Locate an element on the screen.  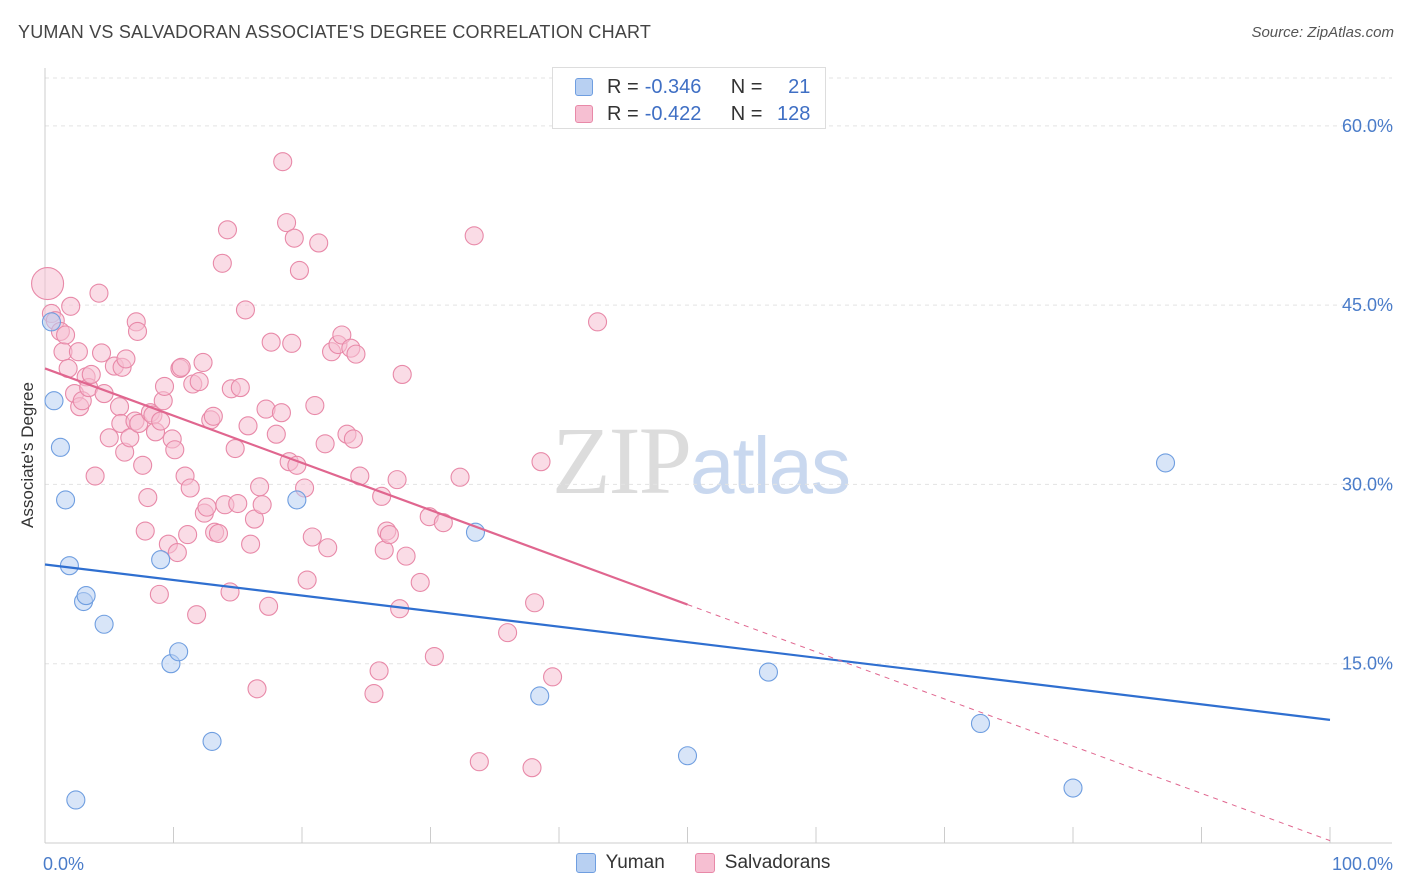
watermark-zip: ZIP is located at coordinates (622, 460).